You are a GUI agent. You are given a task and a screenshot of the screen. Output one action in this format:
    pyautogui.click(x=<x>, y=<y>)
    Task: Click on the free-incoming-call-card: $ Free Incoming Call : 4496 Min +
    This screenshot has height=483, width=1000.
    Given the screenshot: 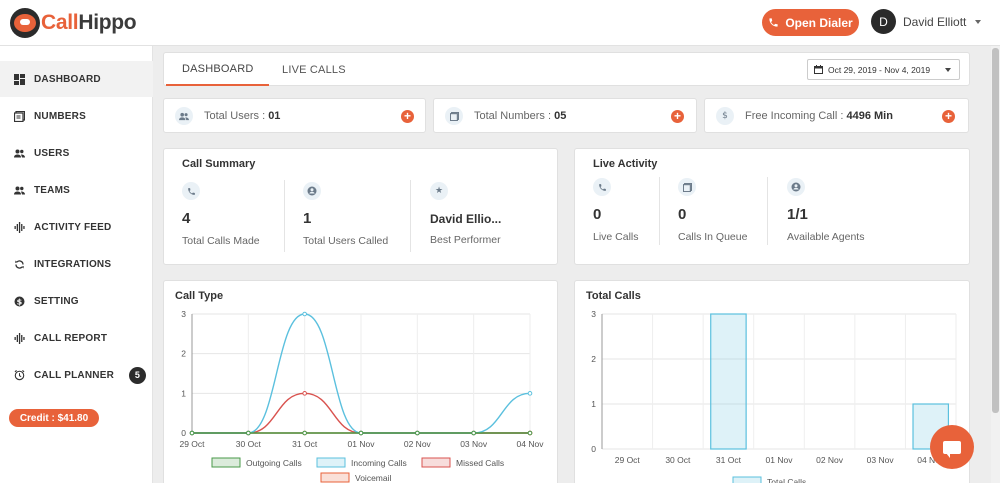 What is the action you would take?
    pyautogui.click(x=836, y=115)
    